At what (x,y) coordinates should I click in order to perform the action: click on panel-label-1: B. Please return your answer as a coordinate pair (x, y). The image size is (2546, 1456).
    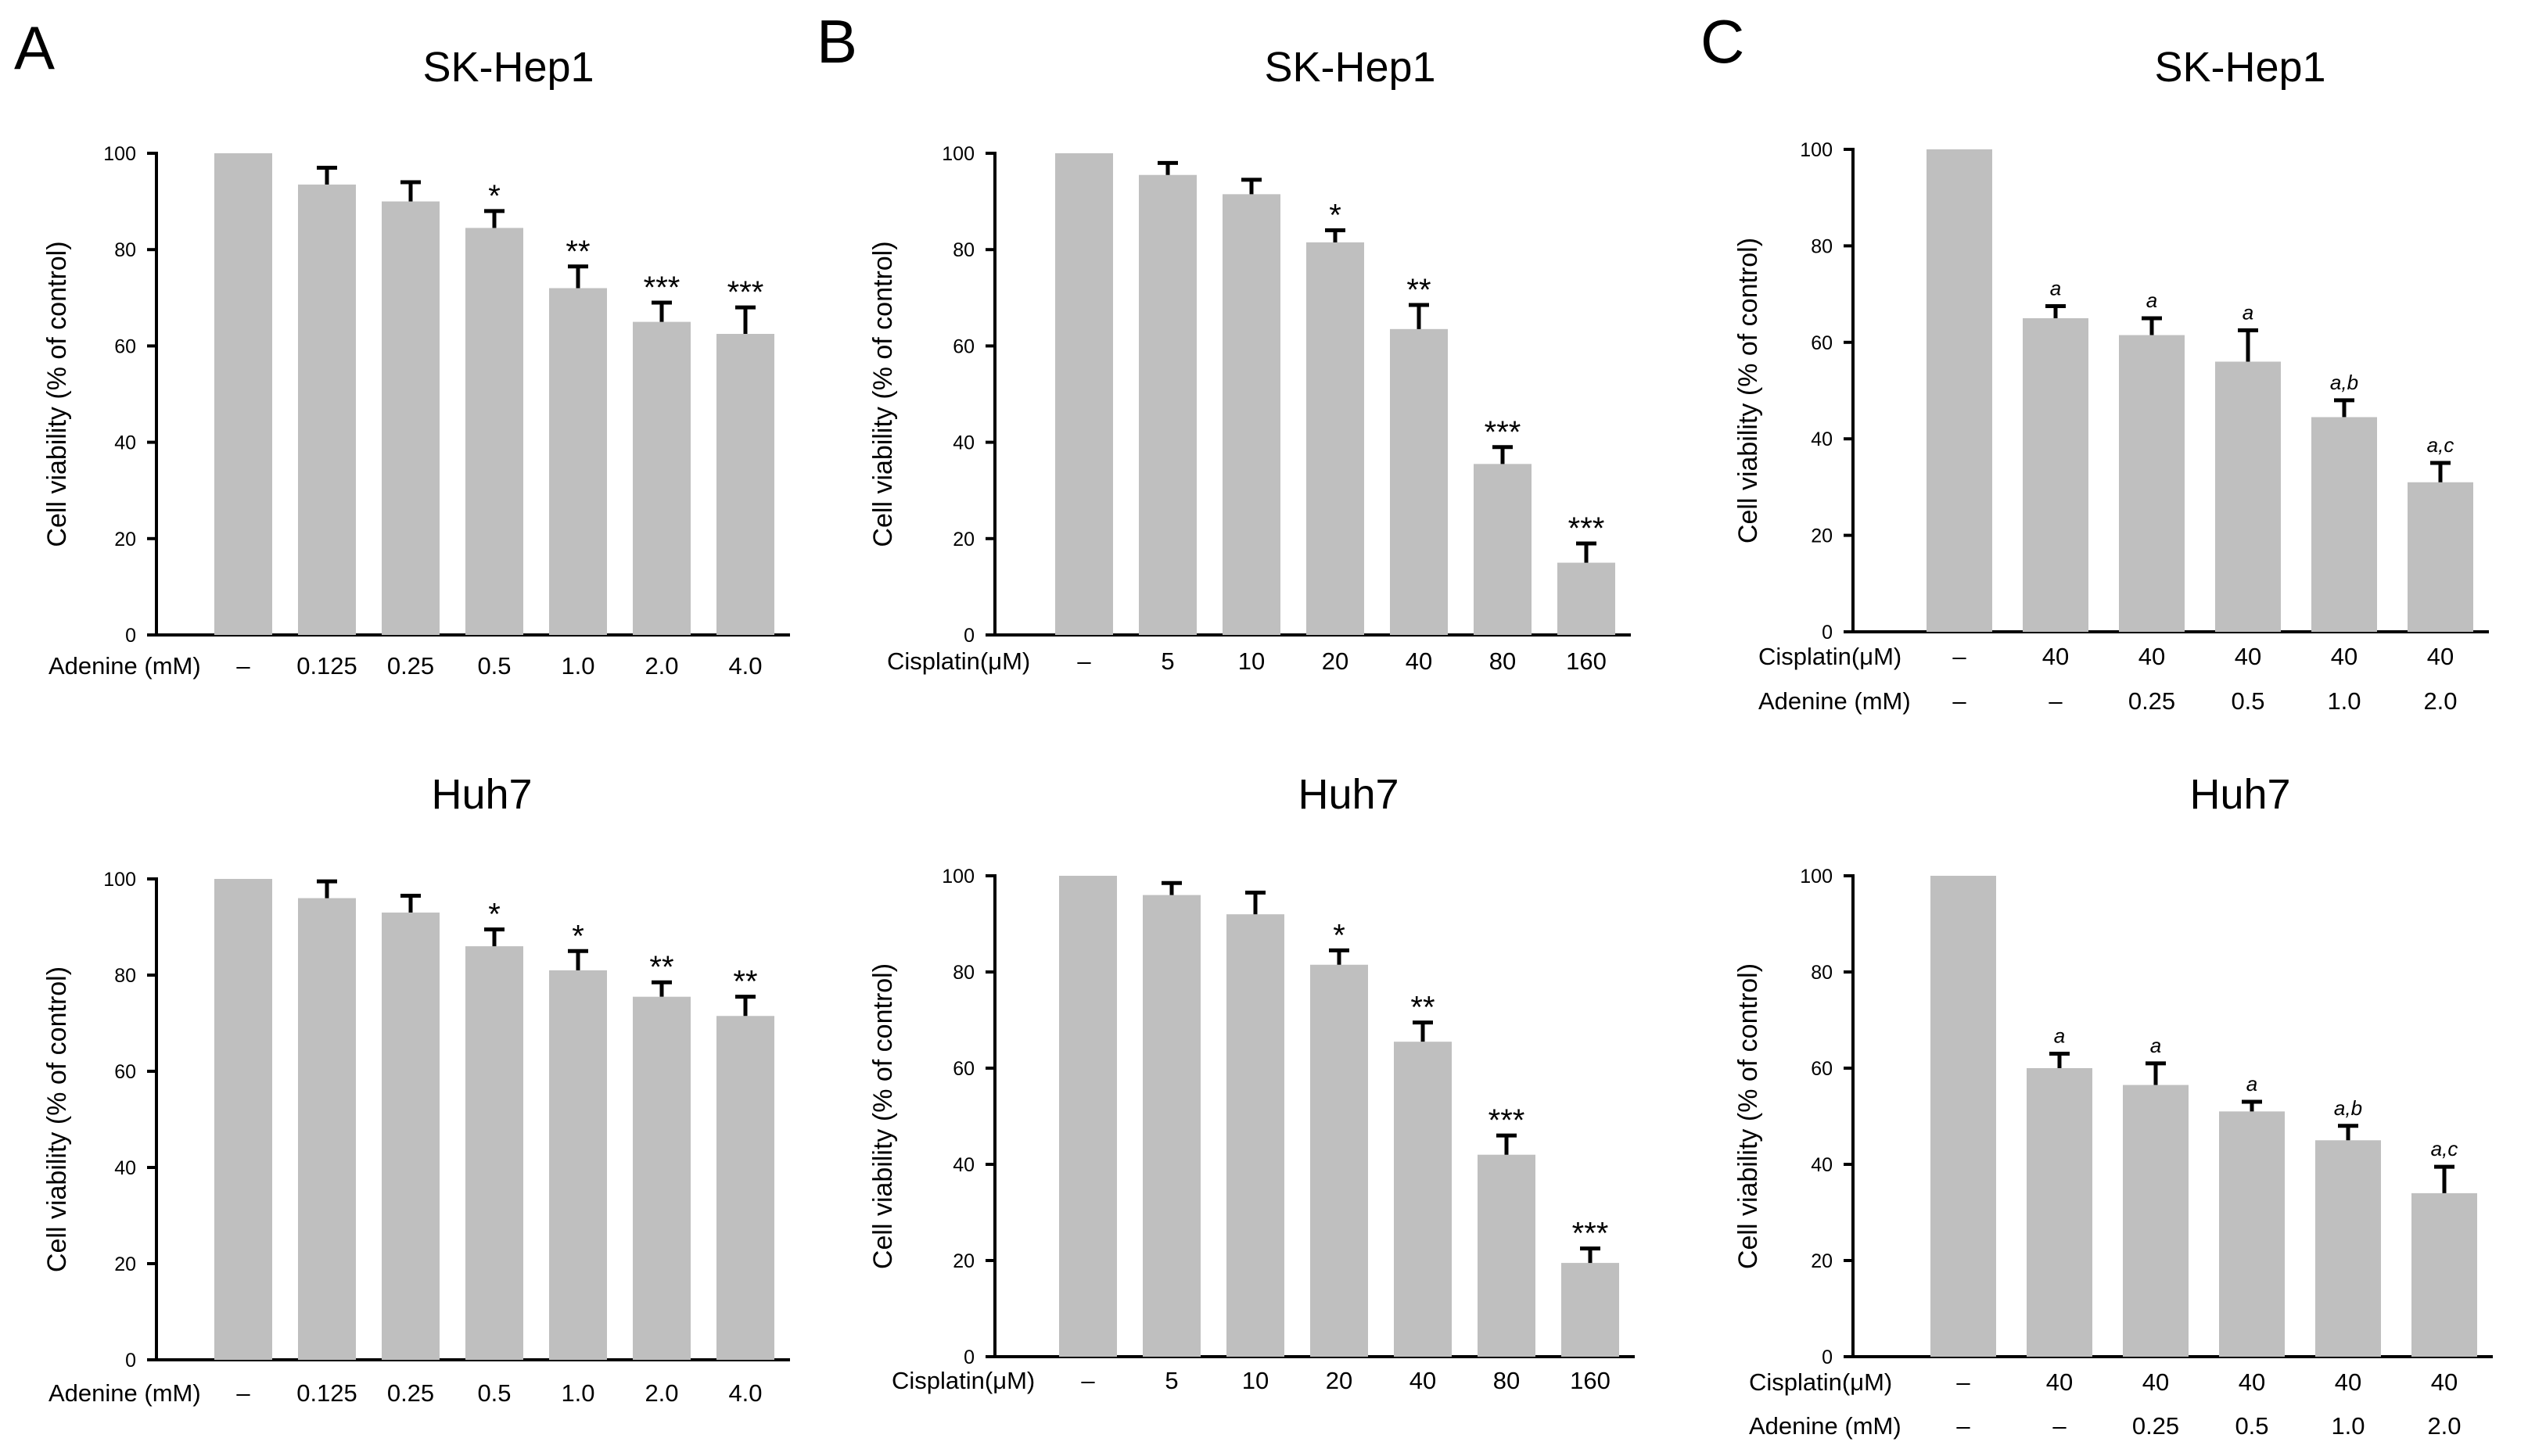
    Looking at the image, I should click on (837, 41).